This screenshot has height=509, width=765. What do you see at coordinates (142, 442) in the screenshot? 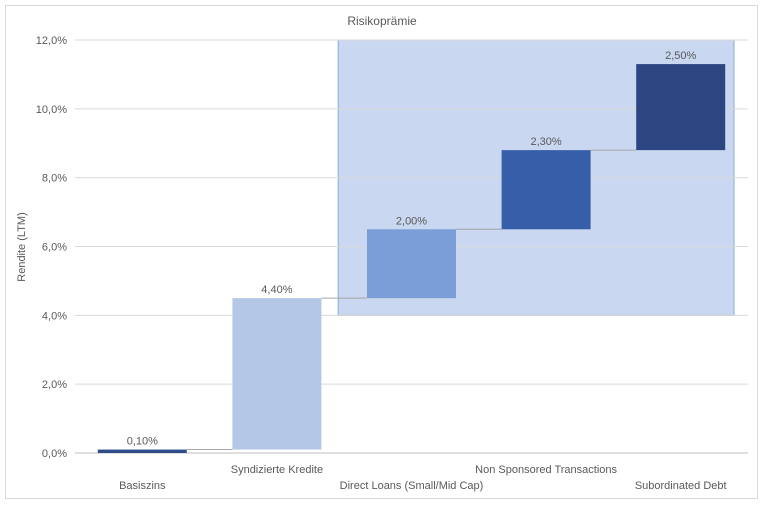
I see `data-label: 0,10%` at bounding box center [142, 442].